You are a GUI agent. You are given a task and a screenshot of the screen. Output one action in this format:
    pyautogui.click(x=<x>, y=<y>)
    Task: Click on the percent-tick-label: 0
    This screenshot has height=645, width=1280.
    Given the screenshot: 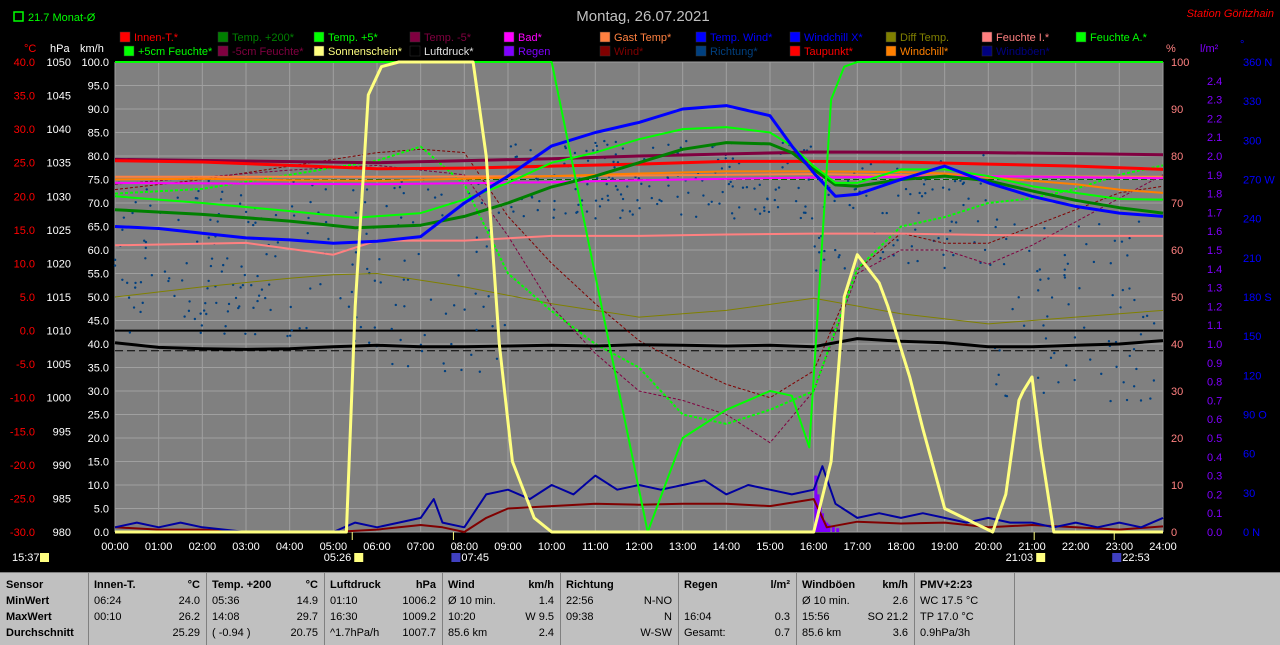 What is the action you would take?
    pyautogui.click(x=1174, y=533)
    